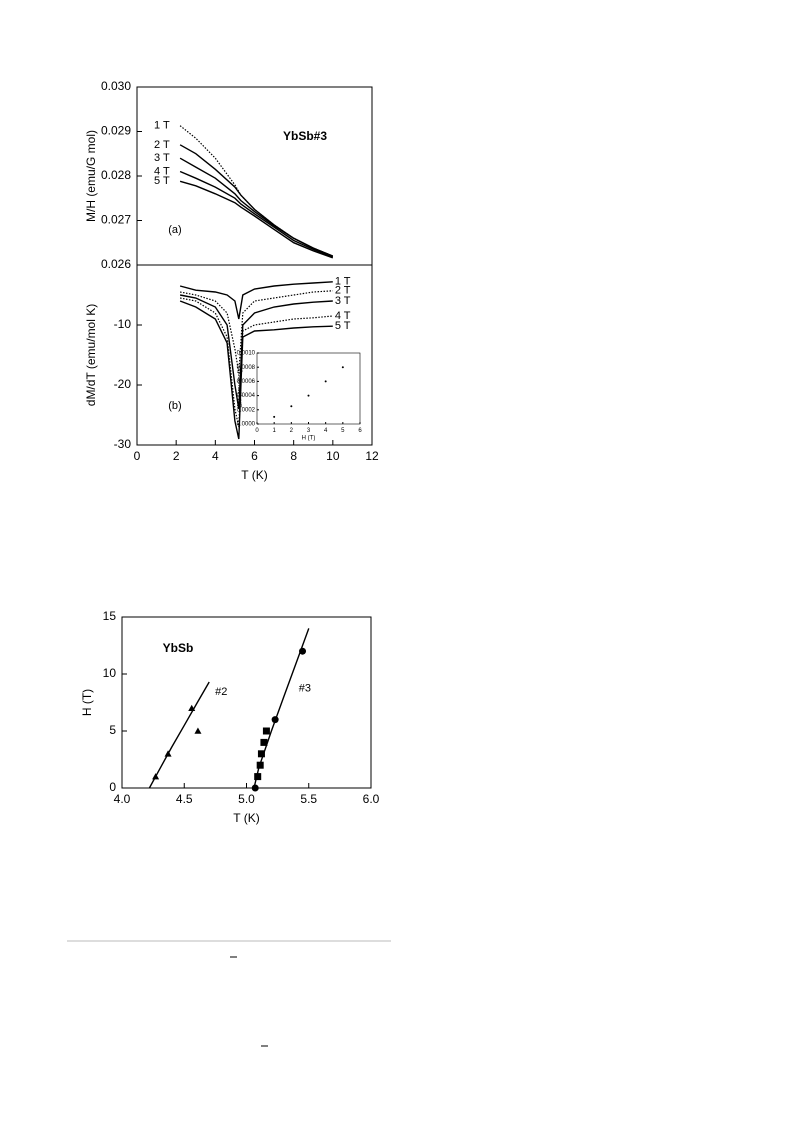  Describe the element at coordinates (184, 799) in the screenshot. I see `x-tick-label: 4.5` at that location.